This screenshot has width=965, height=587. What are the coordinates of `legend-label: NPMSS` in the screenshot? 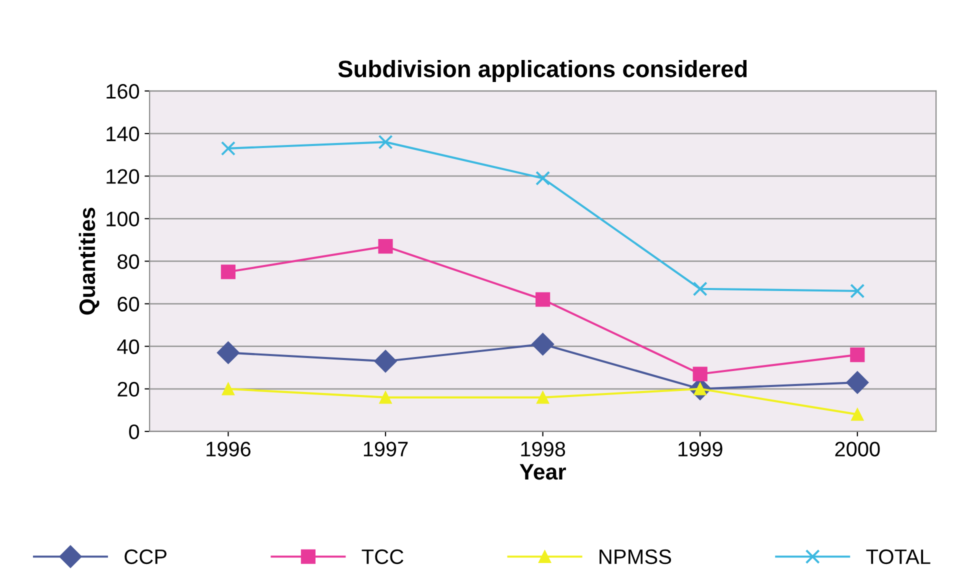 It's located at (636, 556).